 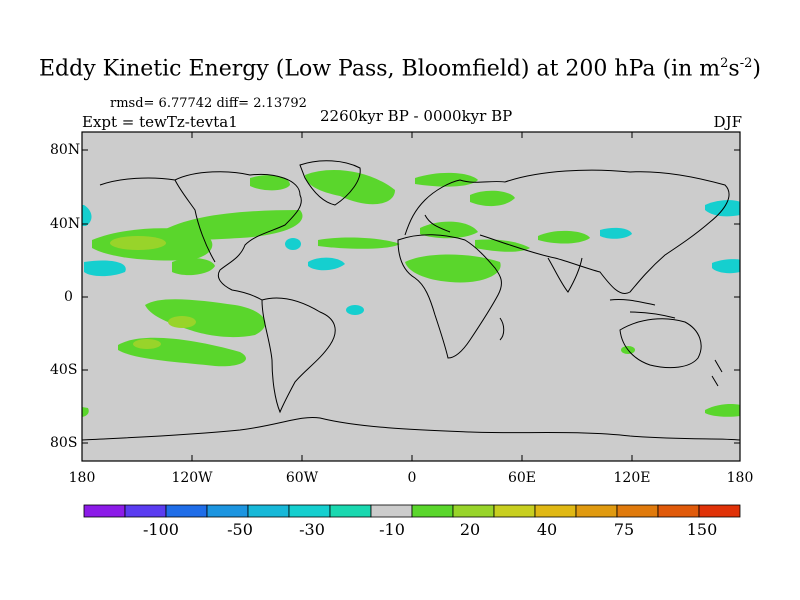 I want to click on lat-label: 0, so click(x=68, y=297).